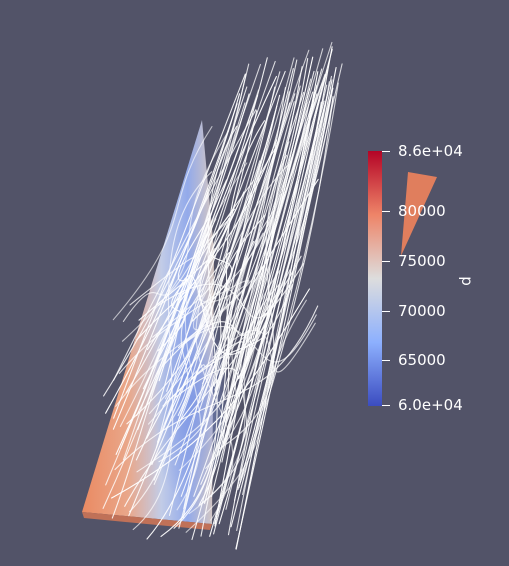 The width and height of the screenshot is (509, 566). I want to click on colorbar-max-label: 8.6e+04, so click(430, 151).